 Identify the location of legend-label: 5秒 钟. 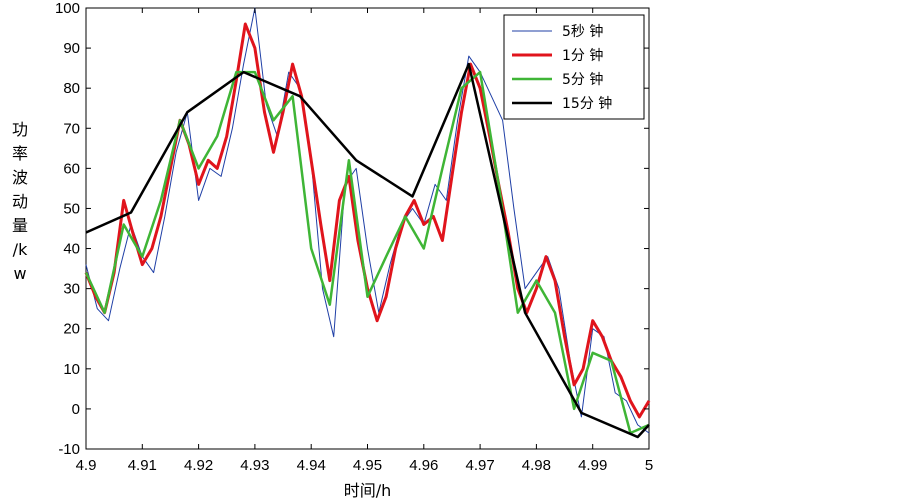
(582, 31).